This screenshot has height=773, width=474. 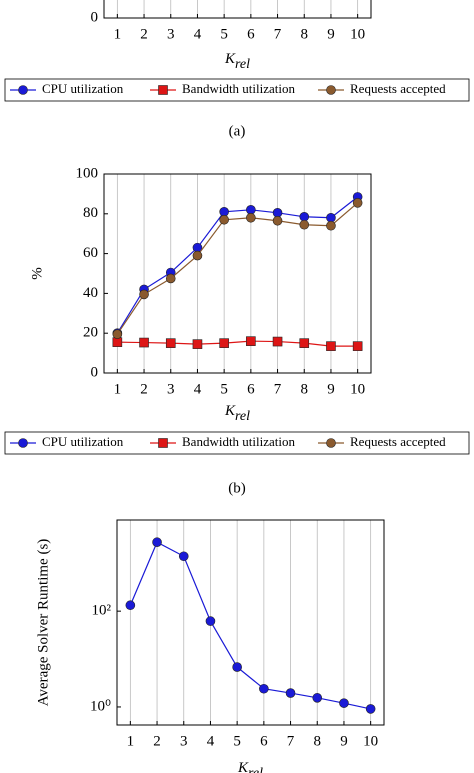 I want to click on y-tick-label: 100, so click(x=87, y=173).